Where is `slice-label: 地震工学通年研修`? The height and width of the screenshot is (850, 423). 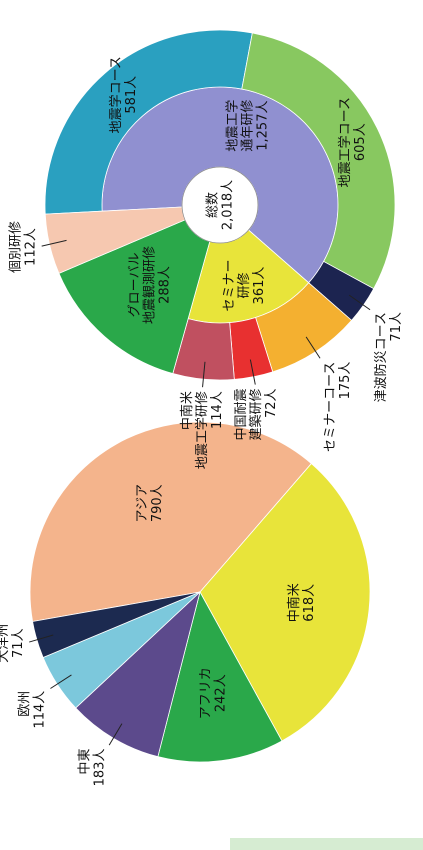 slice-label: 地震工学通年研修 is located at coordinates (239, 126).